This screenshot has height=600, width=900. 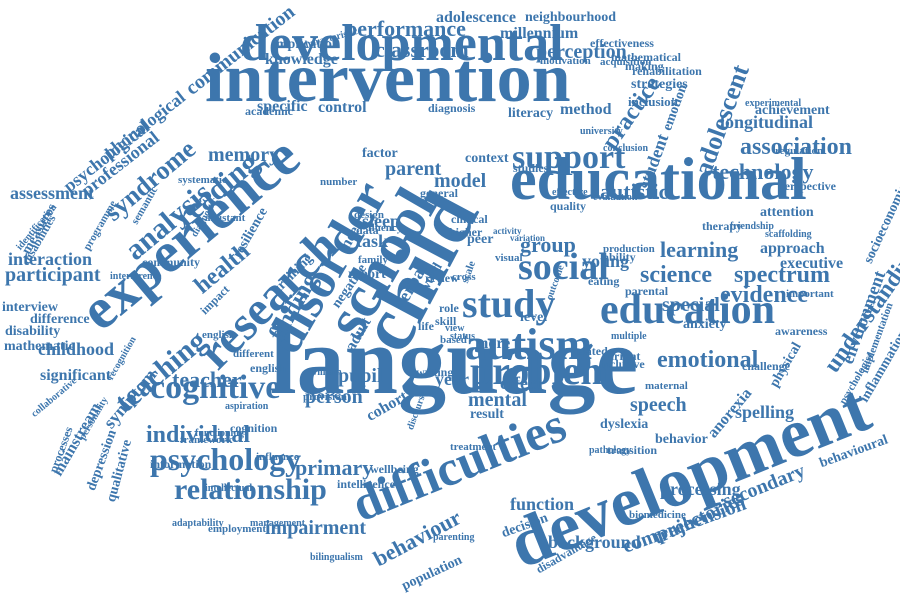 I want to click on cloud-word: young, so click(x=606, y=260).